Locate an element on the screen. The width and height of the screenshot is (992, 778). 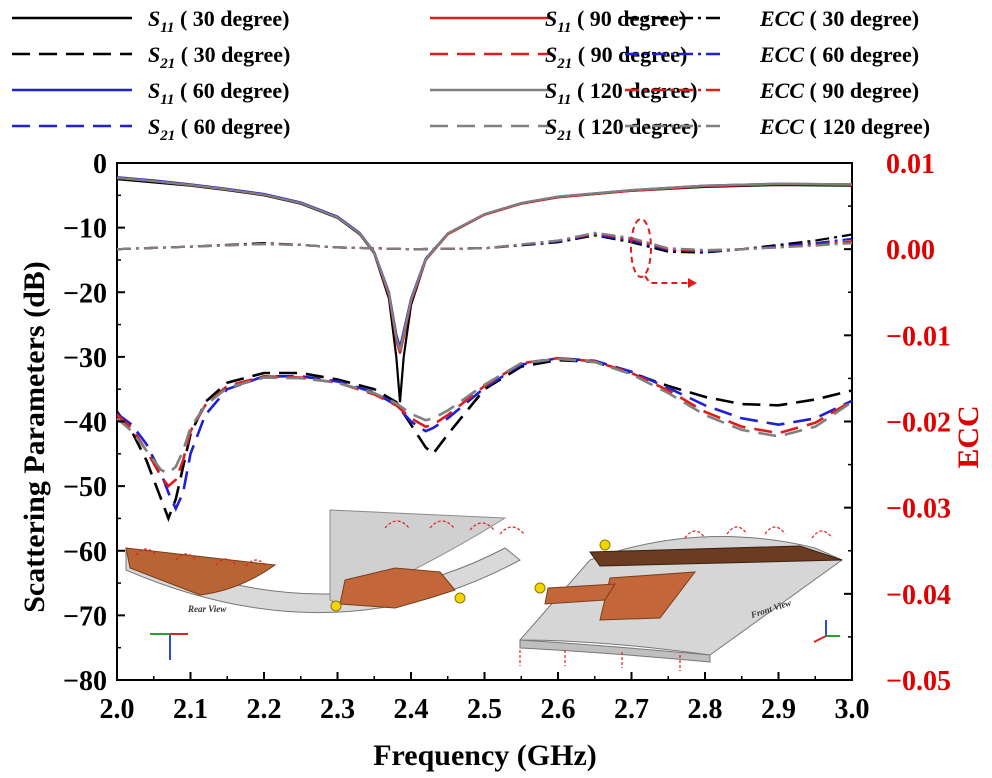
legend-label-s21_30: S21 ( 30 degree) is located at coordinates (219, 57).